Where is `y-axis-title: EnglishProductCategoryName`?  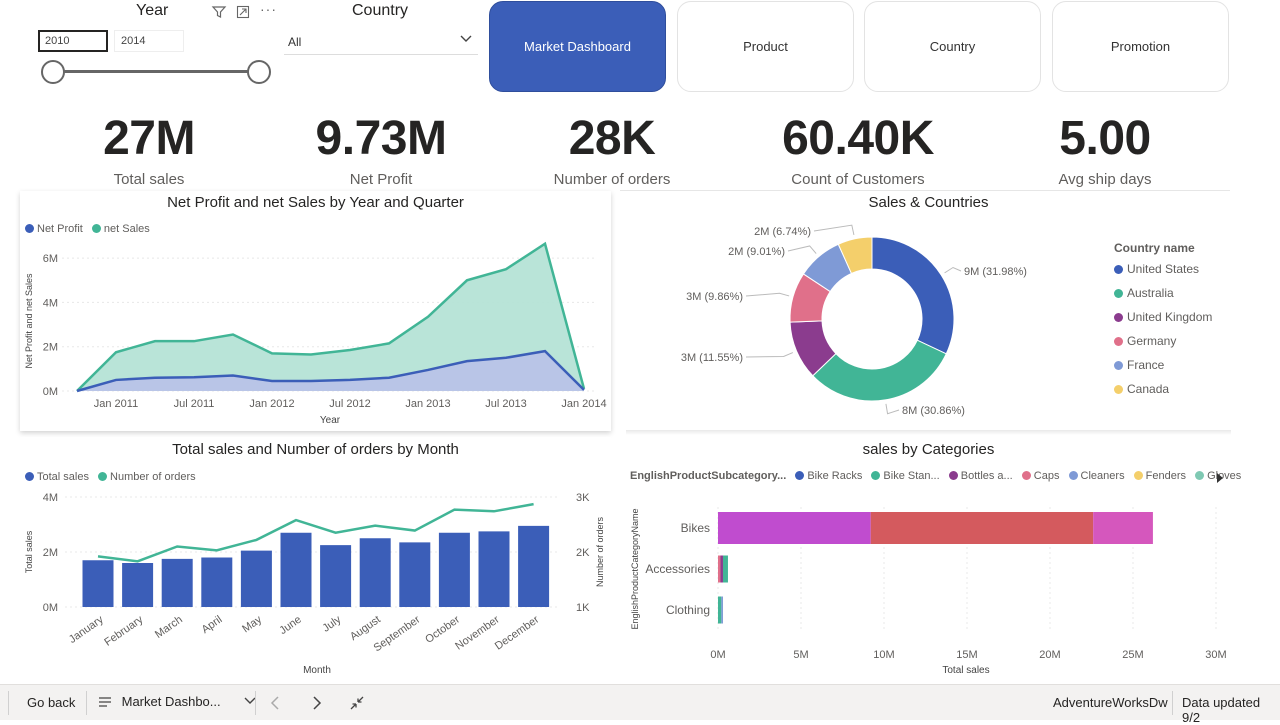 y-axis-title: EnglishProductCategoryName is located at coordinates (635, 568).